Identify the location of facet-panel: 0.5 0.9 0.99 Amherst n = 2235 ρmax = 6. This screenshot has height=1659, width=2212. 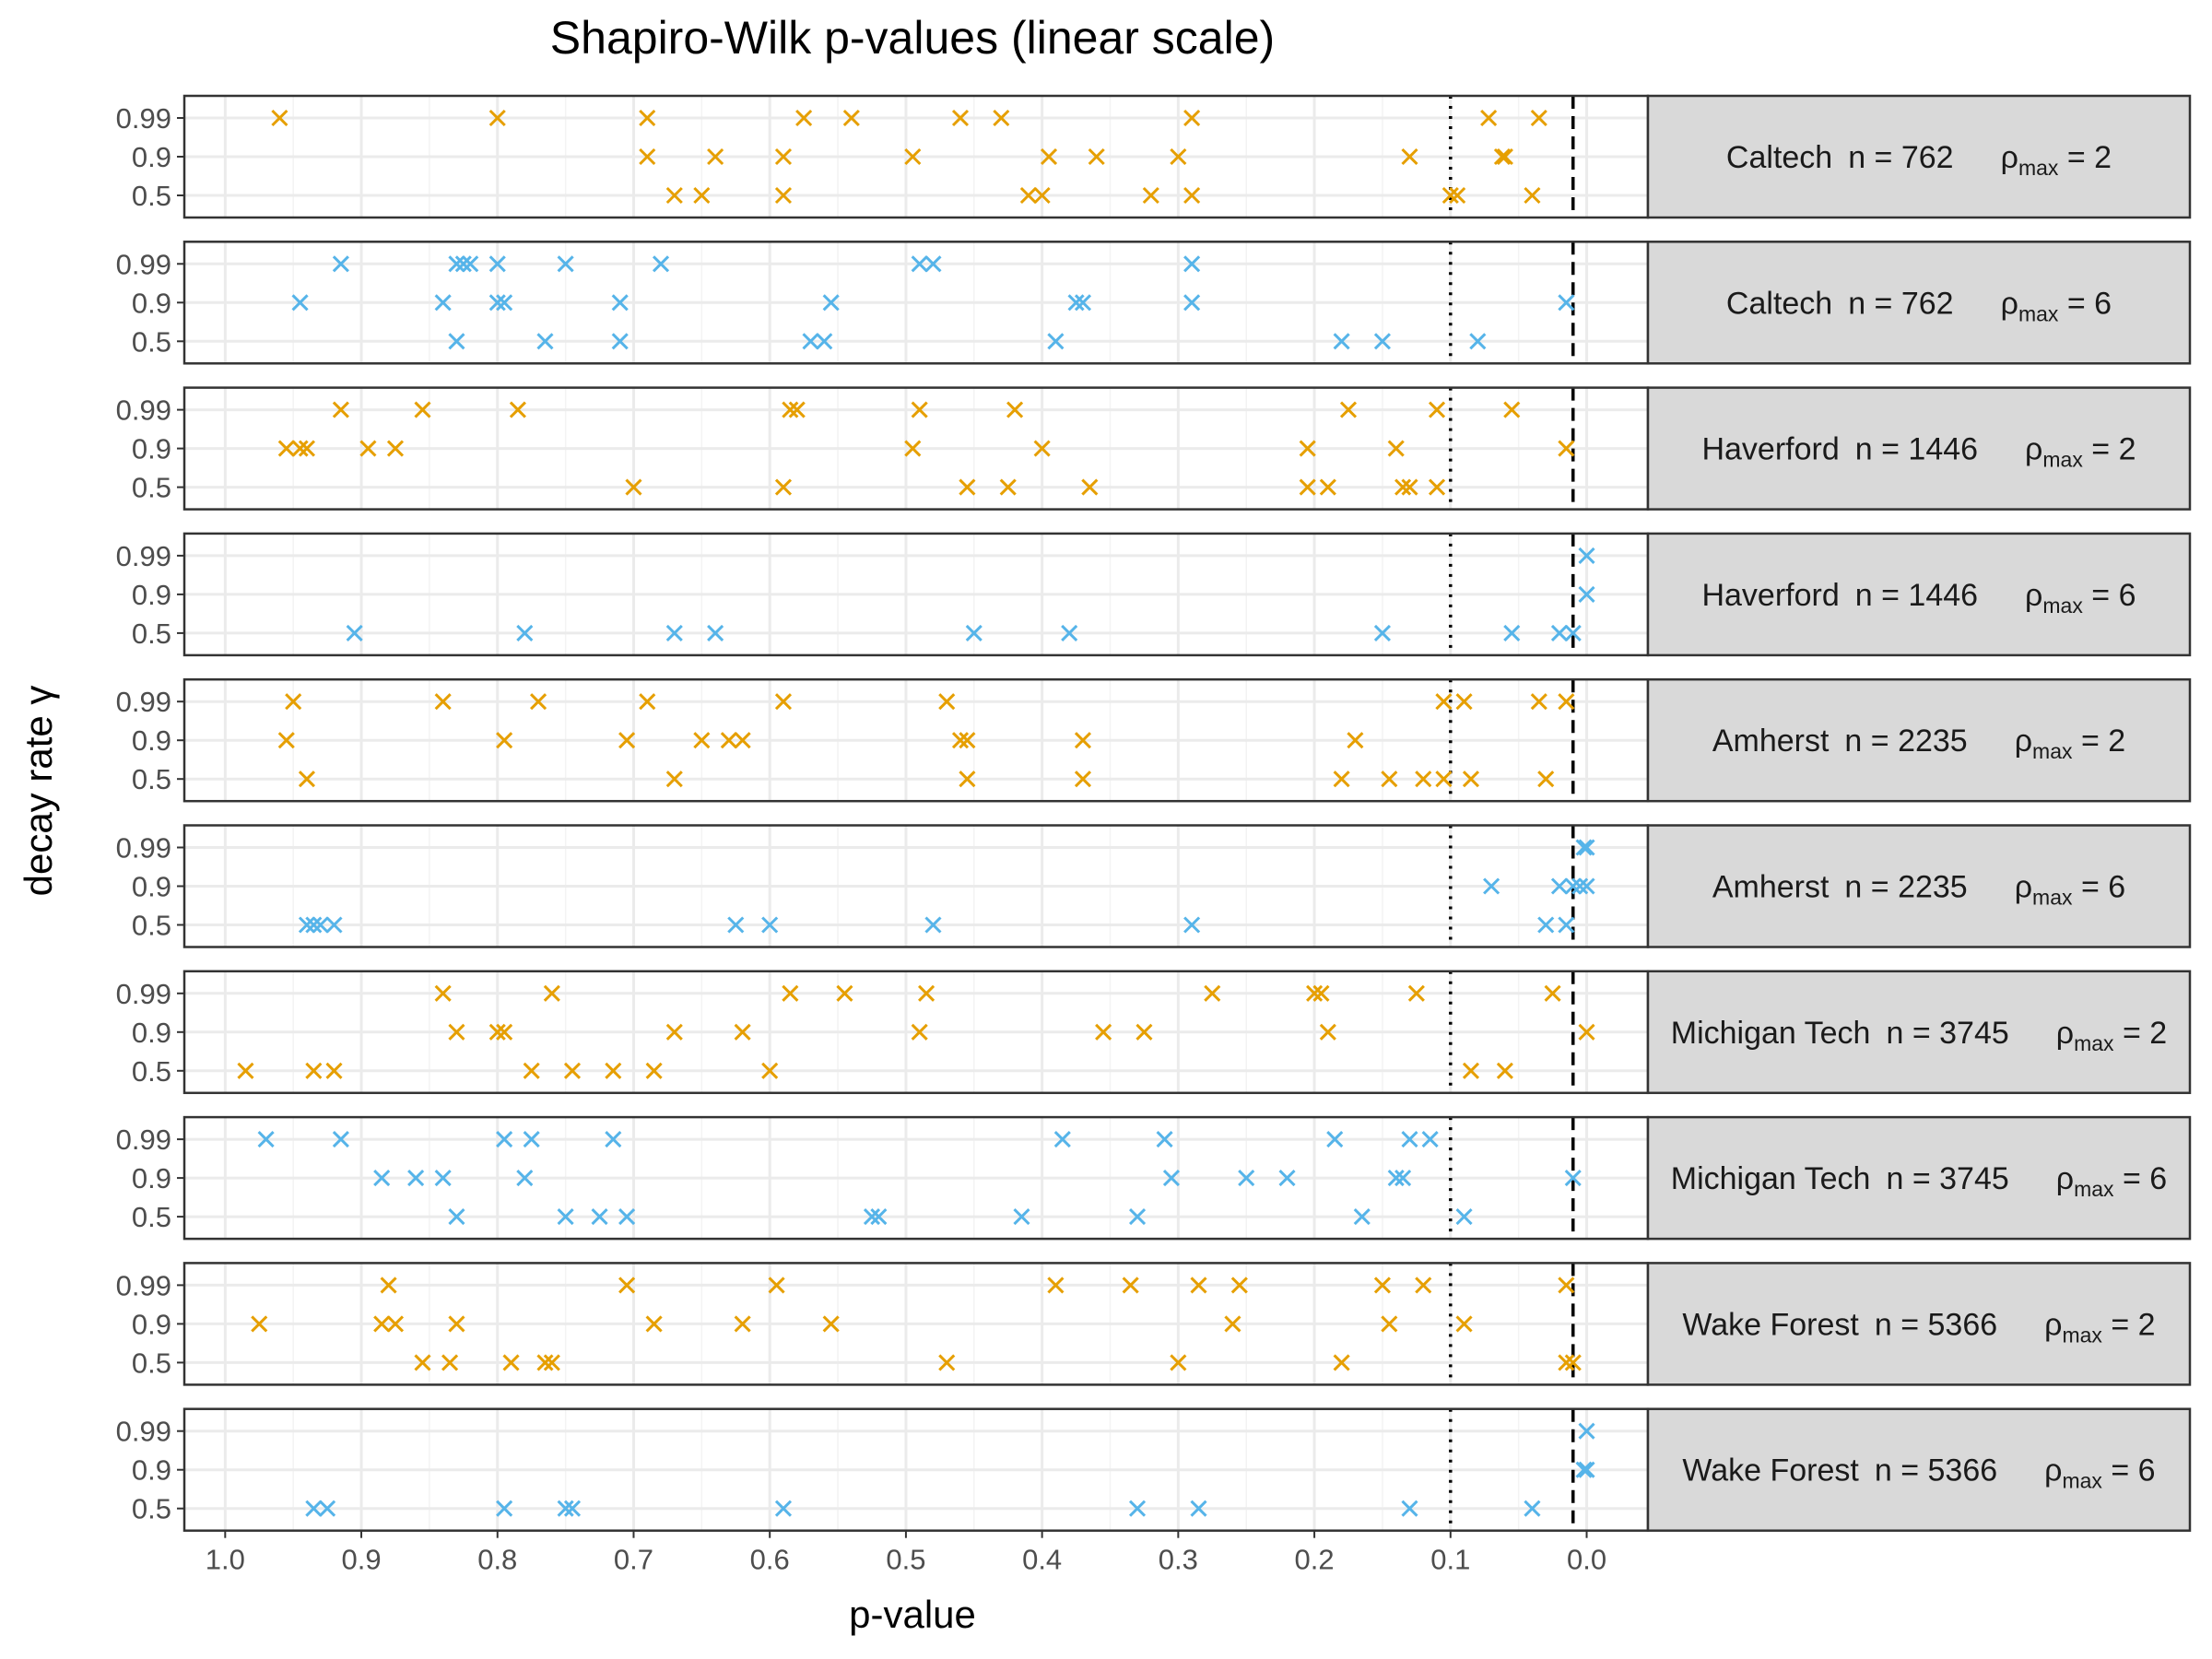
(1154, 886).